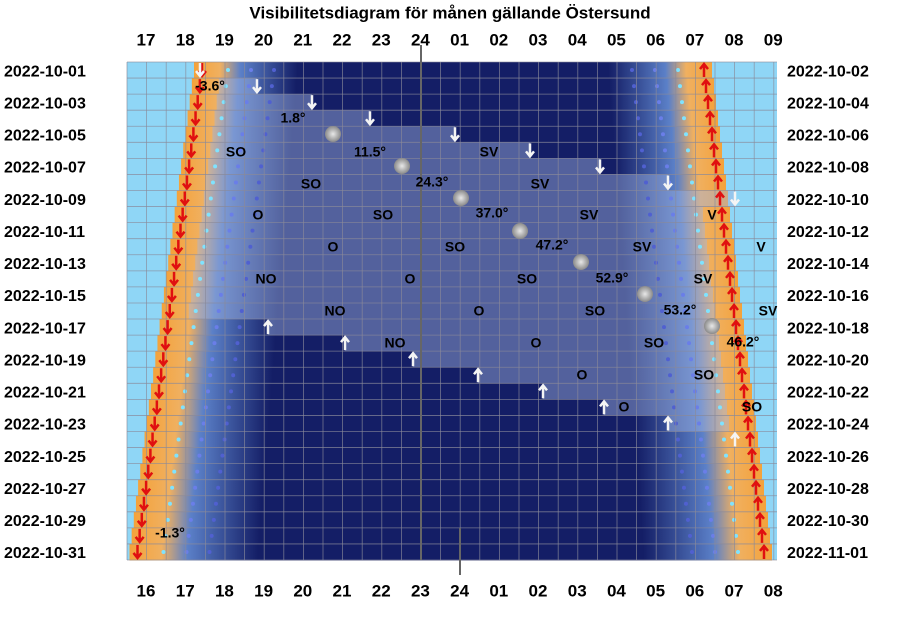 The image size is (900, 627). Describe the element at coordinates (258, 215) in the screenshot. I see `direction-label: O` at that location.